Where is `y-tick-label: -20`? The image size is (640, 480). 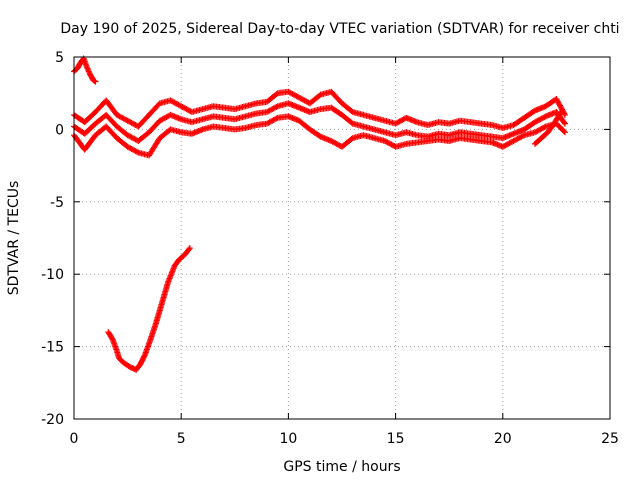 y-tick-label: -20 is located at coordinates (52, 420).